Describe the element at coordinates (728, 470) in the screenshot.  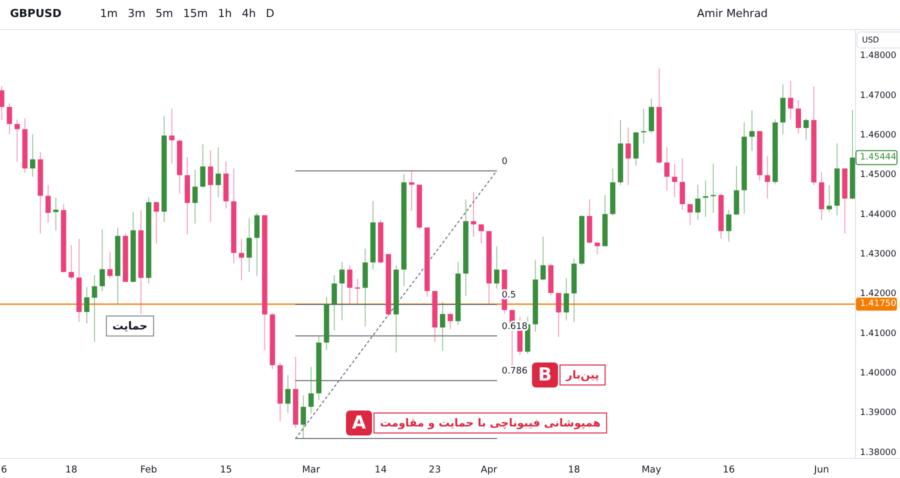
I see `xtick-label: 16` at that location.